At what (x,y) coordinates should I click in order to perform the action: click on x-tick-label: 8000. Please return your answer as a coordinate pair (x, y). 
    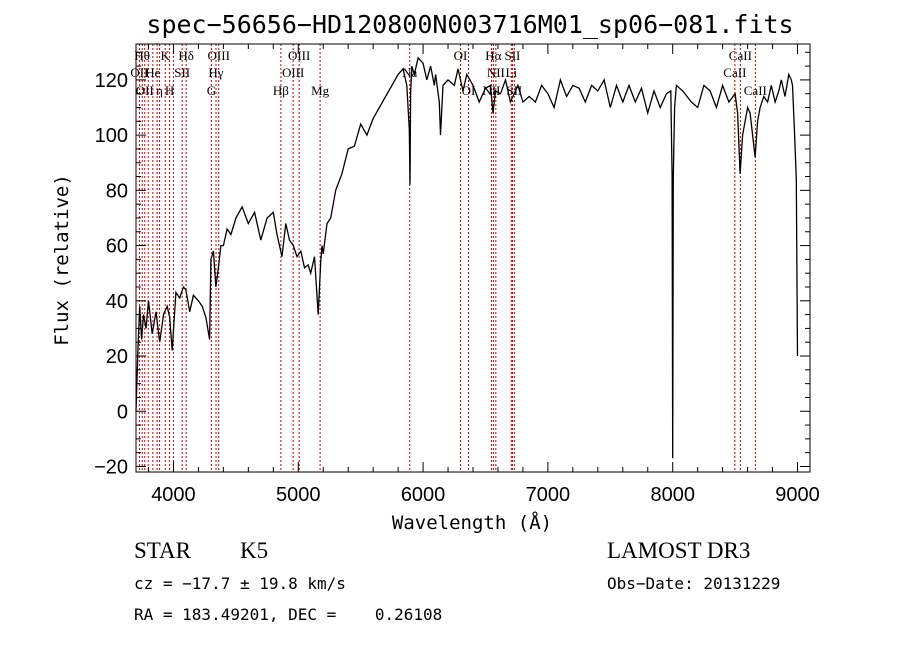
    Looking at the image, I should click on (672, 495).